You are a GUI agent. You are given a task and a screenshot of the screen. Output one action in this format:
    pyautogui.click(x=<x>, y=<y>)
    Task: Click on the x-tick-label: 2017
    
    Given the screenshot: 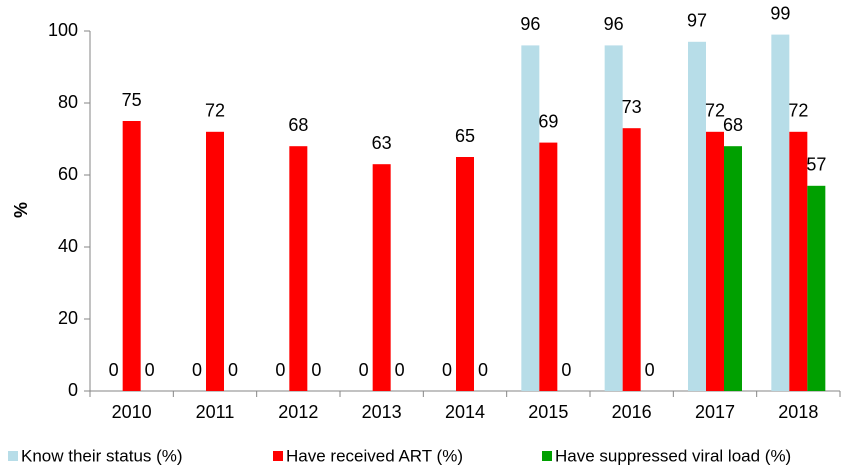 What is the action you would take?
    pyautogui.click(x=715, y=412)
    